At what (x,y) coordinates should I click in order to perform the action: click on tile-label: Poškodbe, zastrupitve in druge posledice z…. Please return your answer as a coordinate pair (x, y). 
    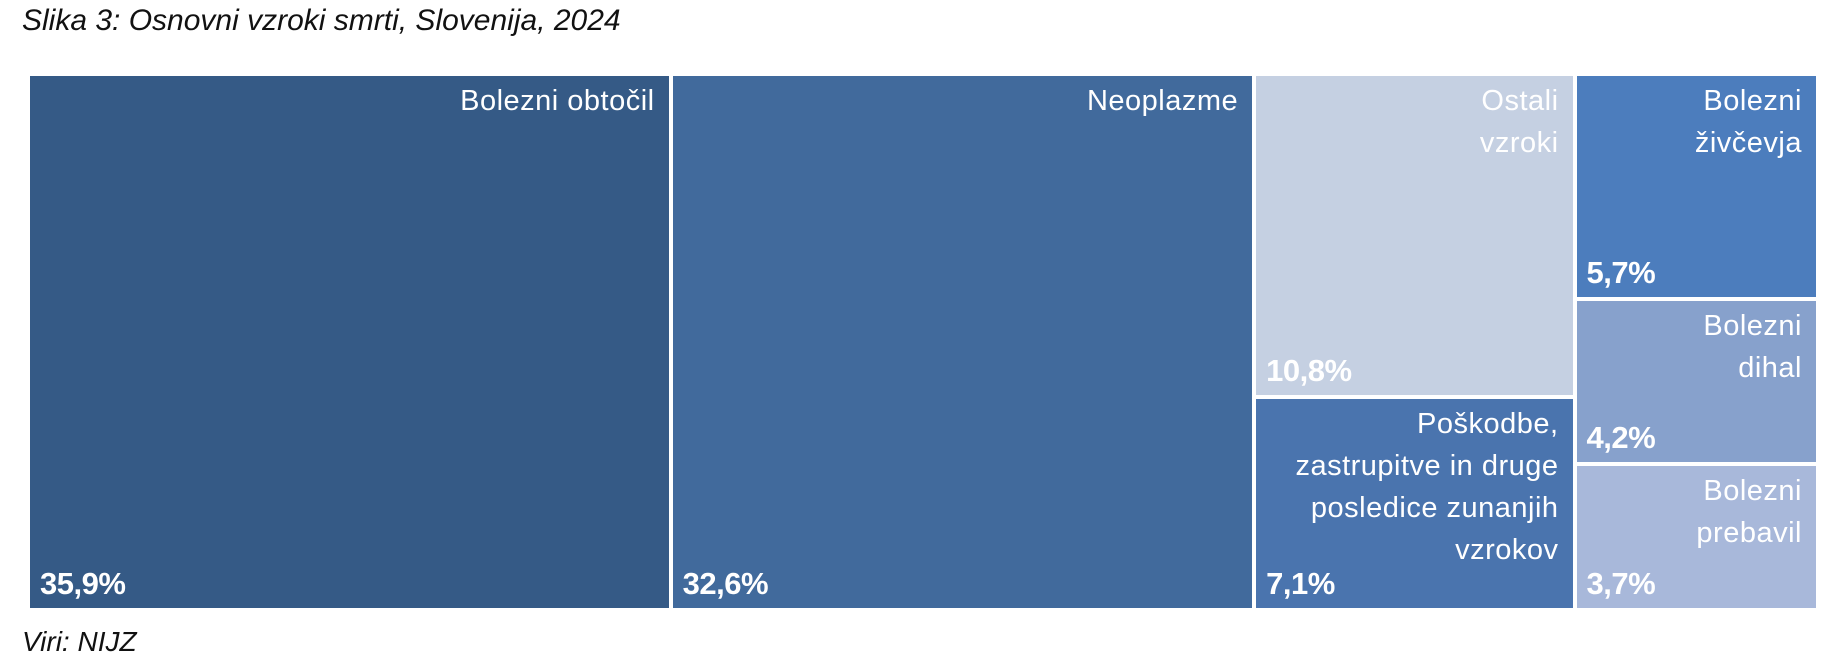
    Looking at the image, I should click on (1426, 487).